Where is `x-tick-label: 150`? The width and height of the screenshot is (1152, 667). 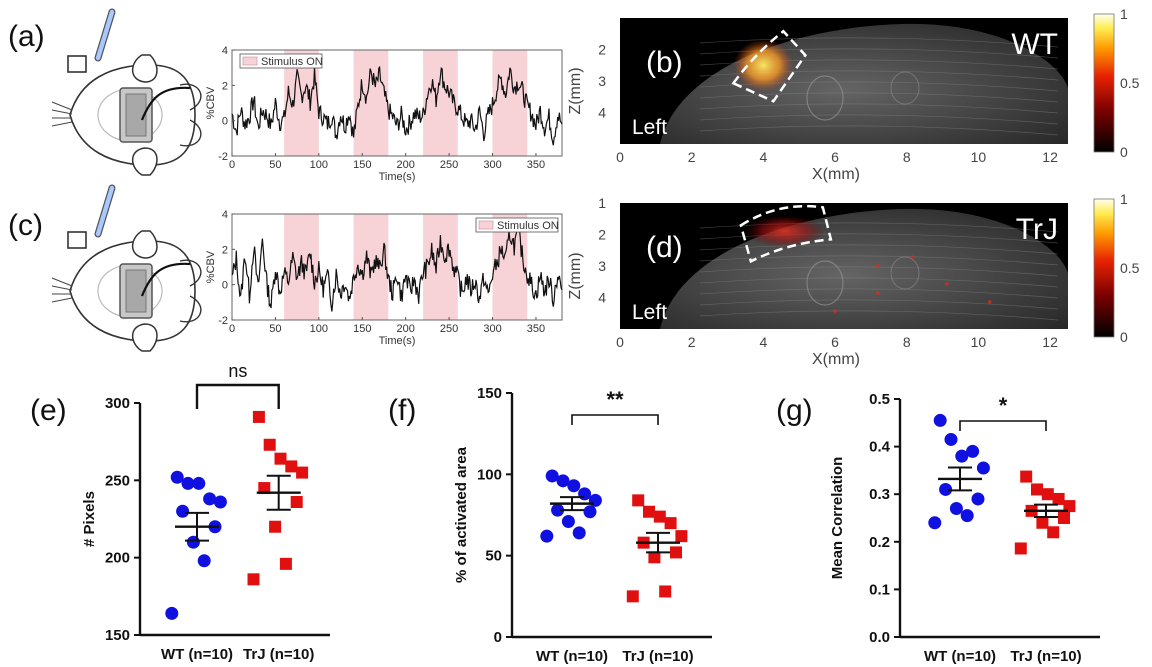 x-tick-label: 150 is located at coordinates (362, 329).